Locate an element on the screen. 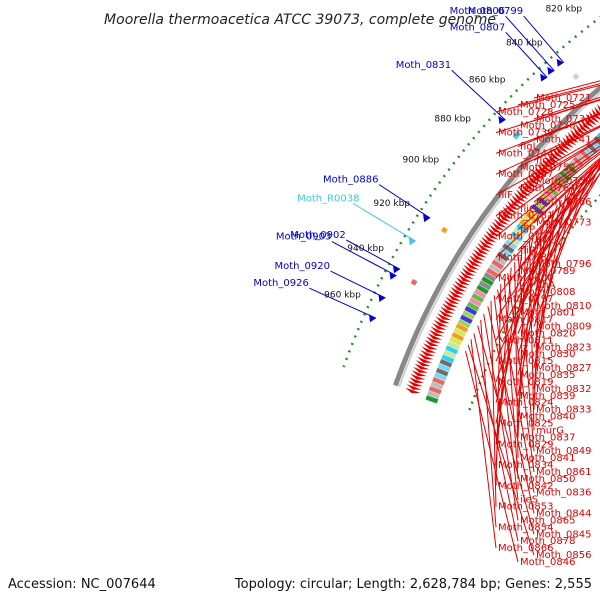 The image size is (600, 600). forward-gene-label: Moth_0741 is located at coordinates (563, 140).